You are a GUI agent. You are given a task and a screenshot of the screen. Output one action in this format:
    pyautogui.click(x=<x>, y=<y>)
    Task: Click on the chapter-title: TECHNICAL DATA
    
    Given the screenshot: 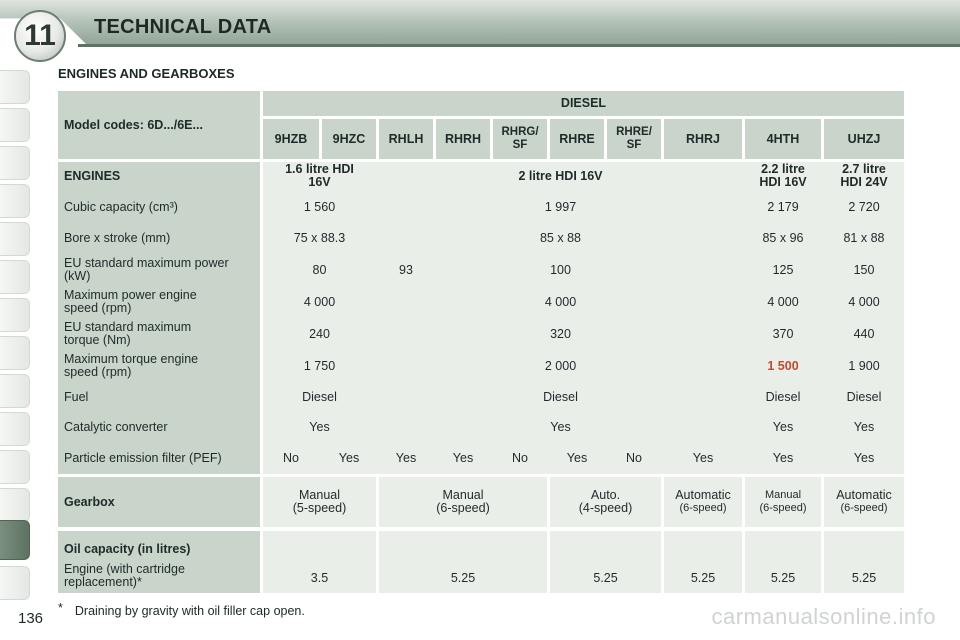 What is the action you would take?
    pyautogui.click(x=183, y=27)
    